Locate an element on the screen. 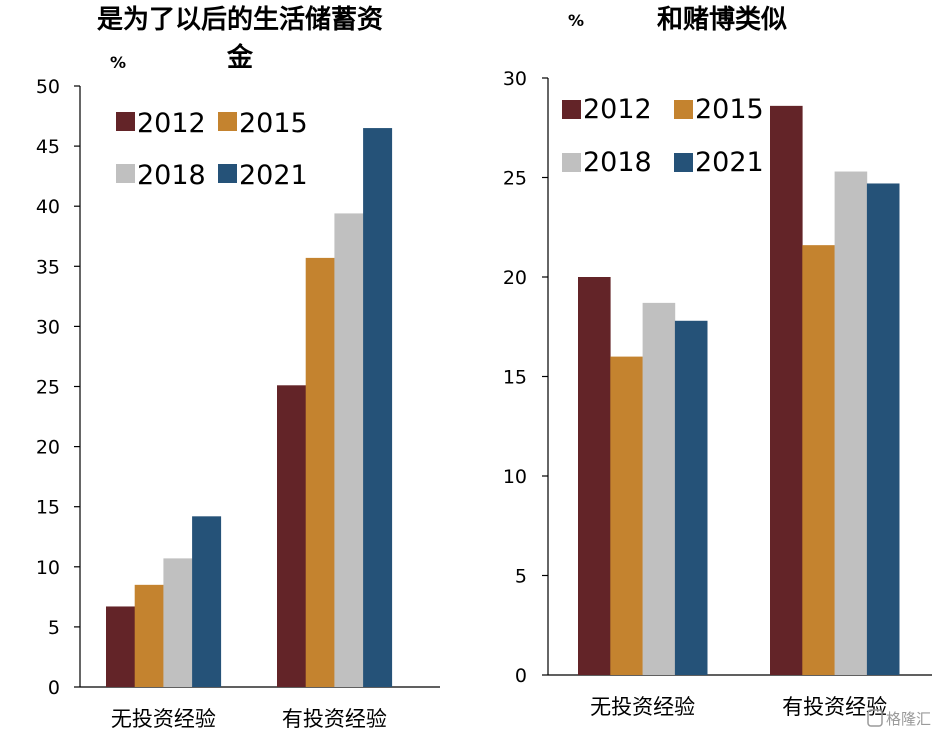 Image resolution: width=946 pixels, height=740 pixels. chart1-legend-label-2018: 2018 is located at coordinates (171, 175).